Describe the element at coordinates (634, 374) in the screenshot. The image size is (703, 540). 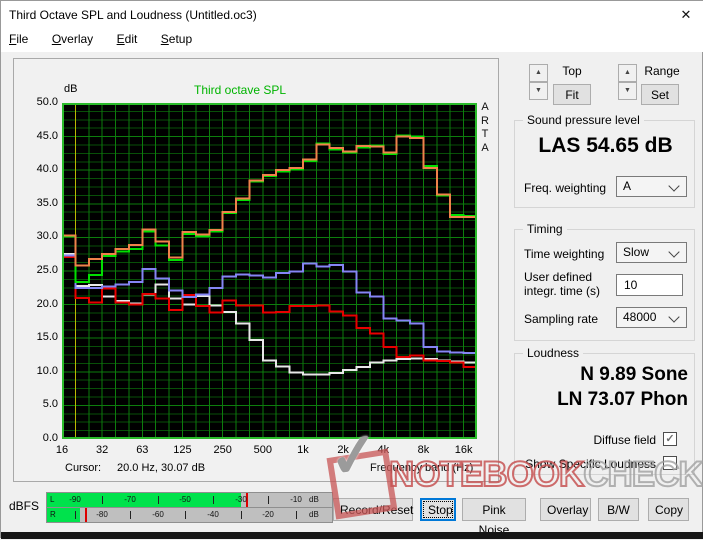
I see `loudness-n-value: N 9.89 Sone` at that location.